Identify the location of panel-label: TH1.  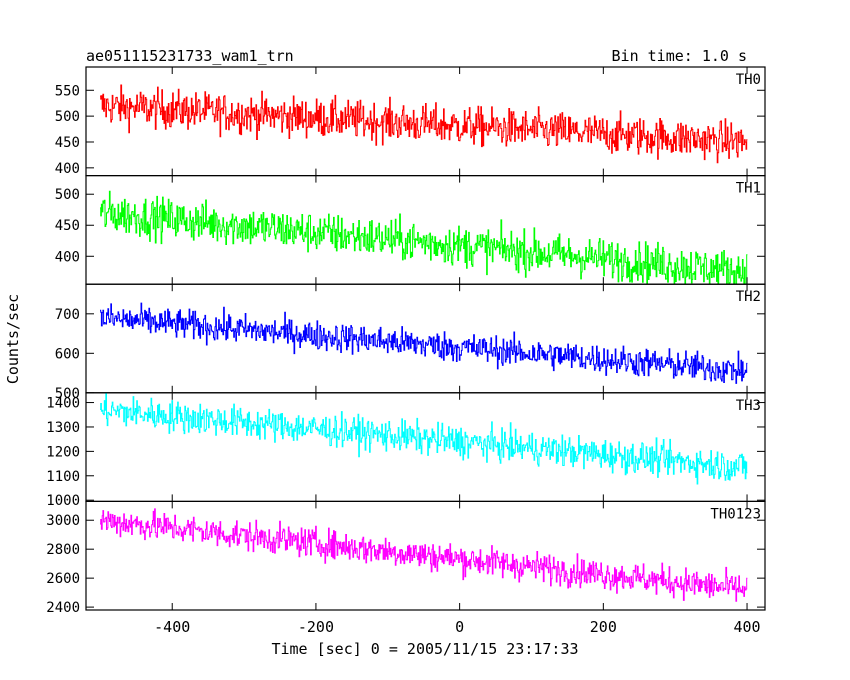
(748, 189).